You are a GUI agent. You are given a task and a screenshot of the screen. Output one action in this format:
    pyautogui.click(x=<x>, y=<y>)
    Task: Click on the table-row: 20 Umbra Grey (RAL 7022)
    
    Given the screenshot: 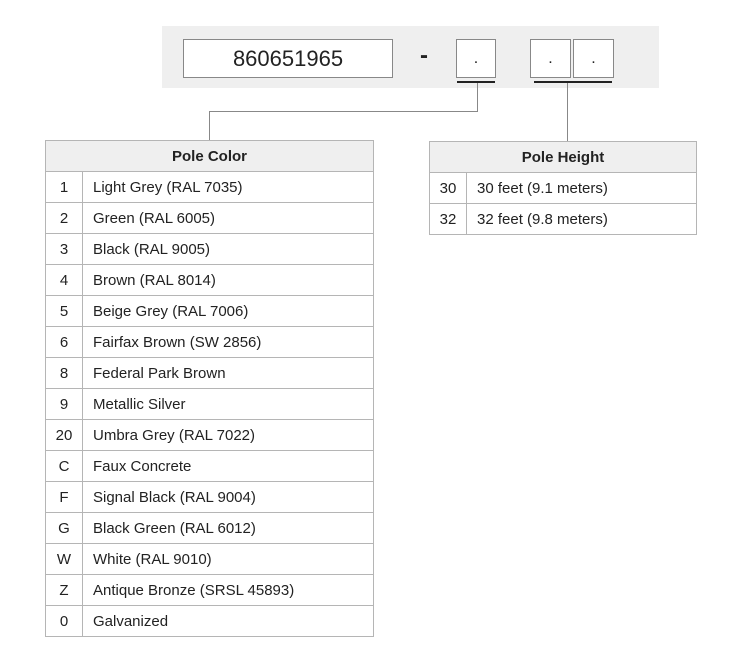 What is the action you would take?
    pyautogui.click(x=209, y=435)
    